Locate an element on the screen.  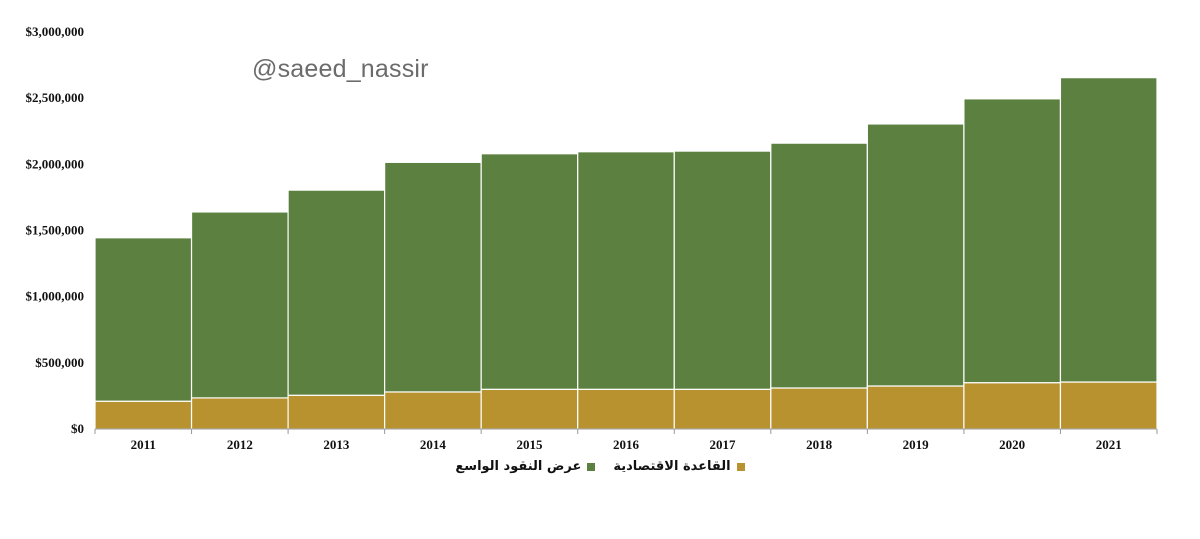
legend-item-base: القاعدة الاقتصادية is located at coordinates (679, 466).